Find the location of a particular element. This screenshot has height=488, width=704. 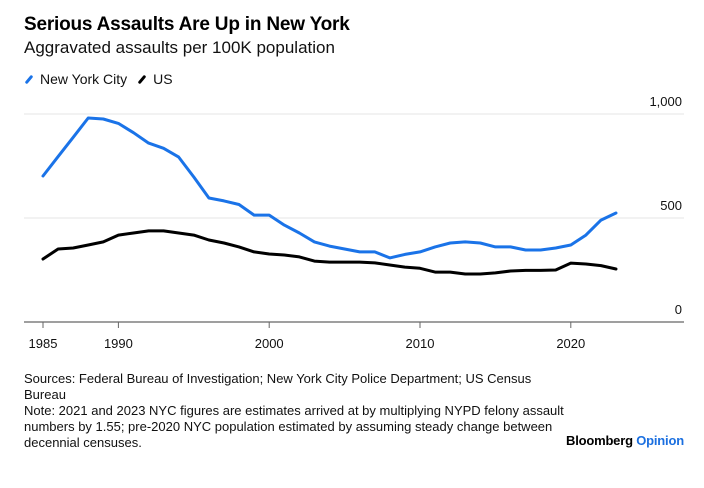

x-tick-label: 1990 is located at coordinates (118, 343).